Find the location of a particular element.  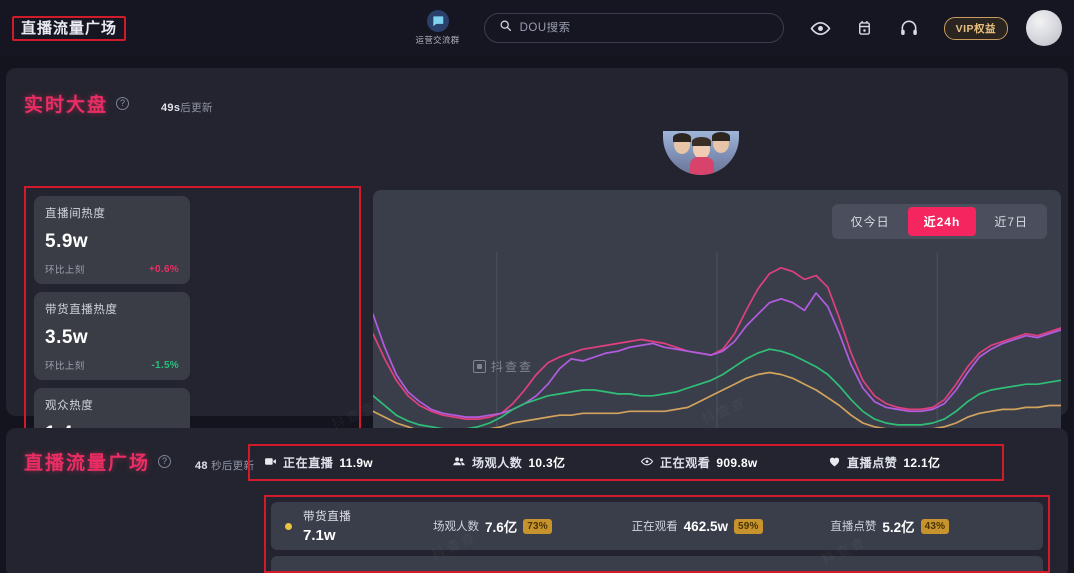

live-camera-icon is located at coordinates (270, 463).